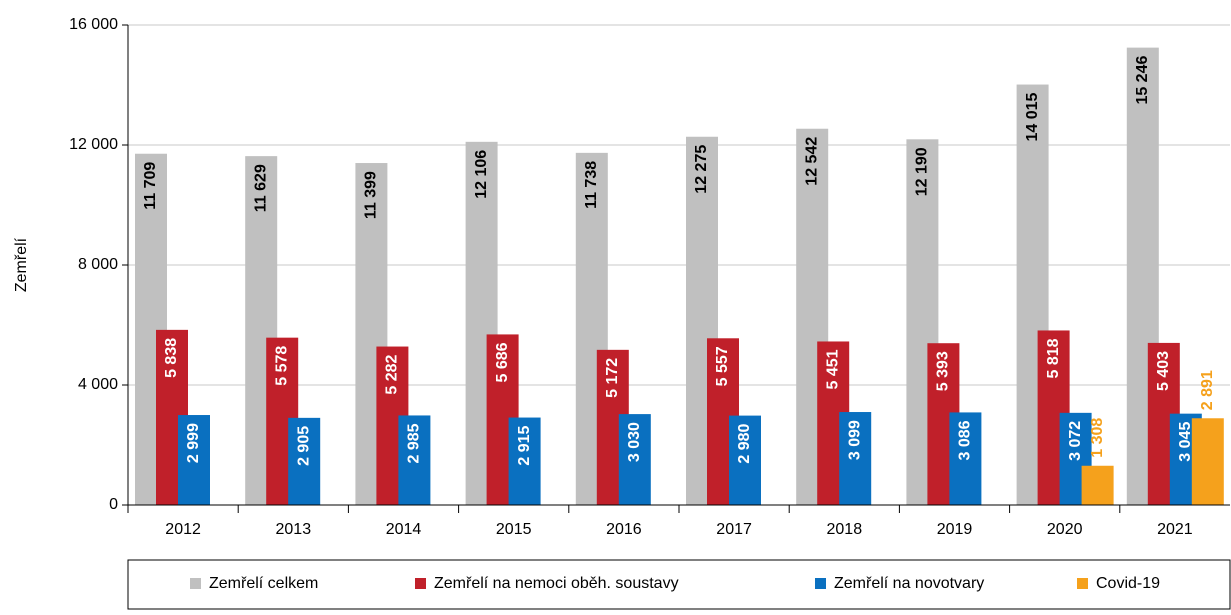  What do you see at coordinates (1065, 529) in the screenshot?
I see `x-tick-label: 2020` at bounding box center [1065, 529].